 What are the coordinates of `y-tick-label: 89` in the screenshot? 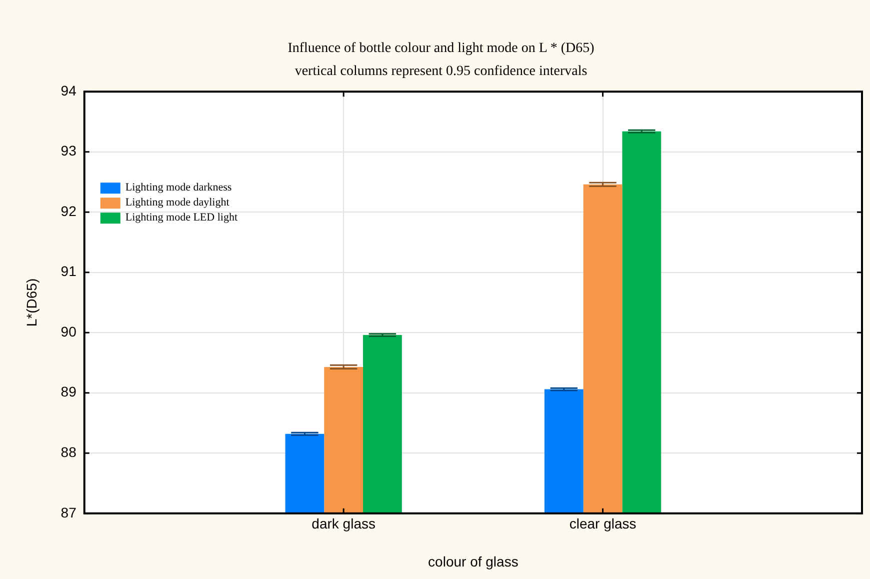 It's located at (68, 392).